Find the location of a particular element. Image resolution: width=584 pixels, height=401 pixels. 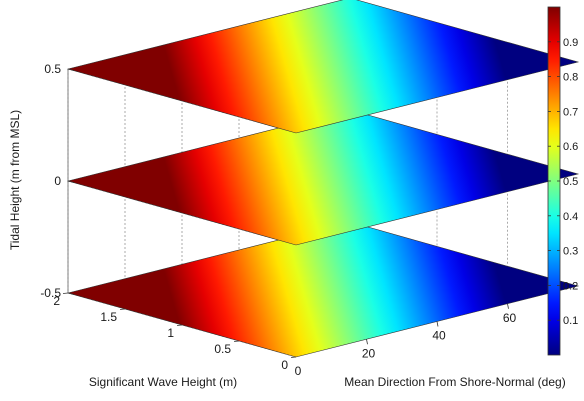

colorbar-tick-label: 0.5 is located at coordinates (570, 182).